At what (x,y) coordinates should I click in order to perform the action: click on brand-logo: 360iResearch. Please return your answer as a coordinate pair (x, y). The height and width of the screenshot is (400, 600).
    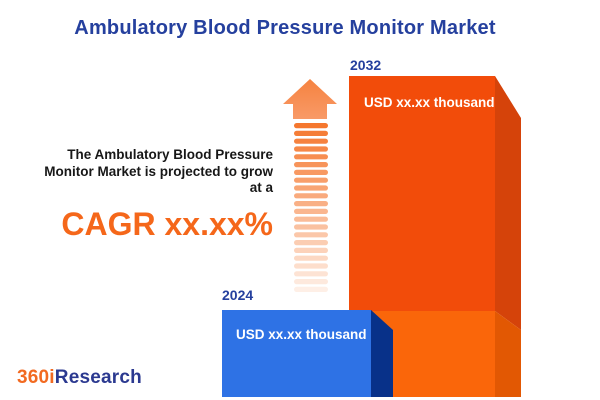
    Looking at the image, I should click on (79, 378).